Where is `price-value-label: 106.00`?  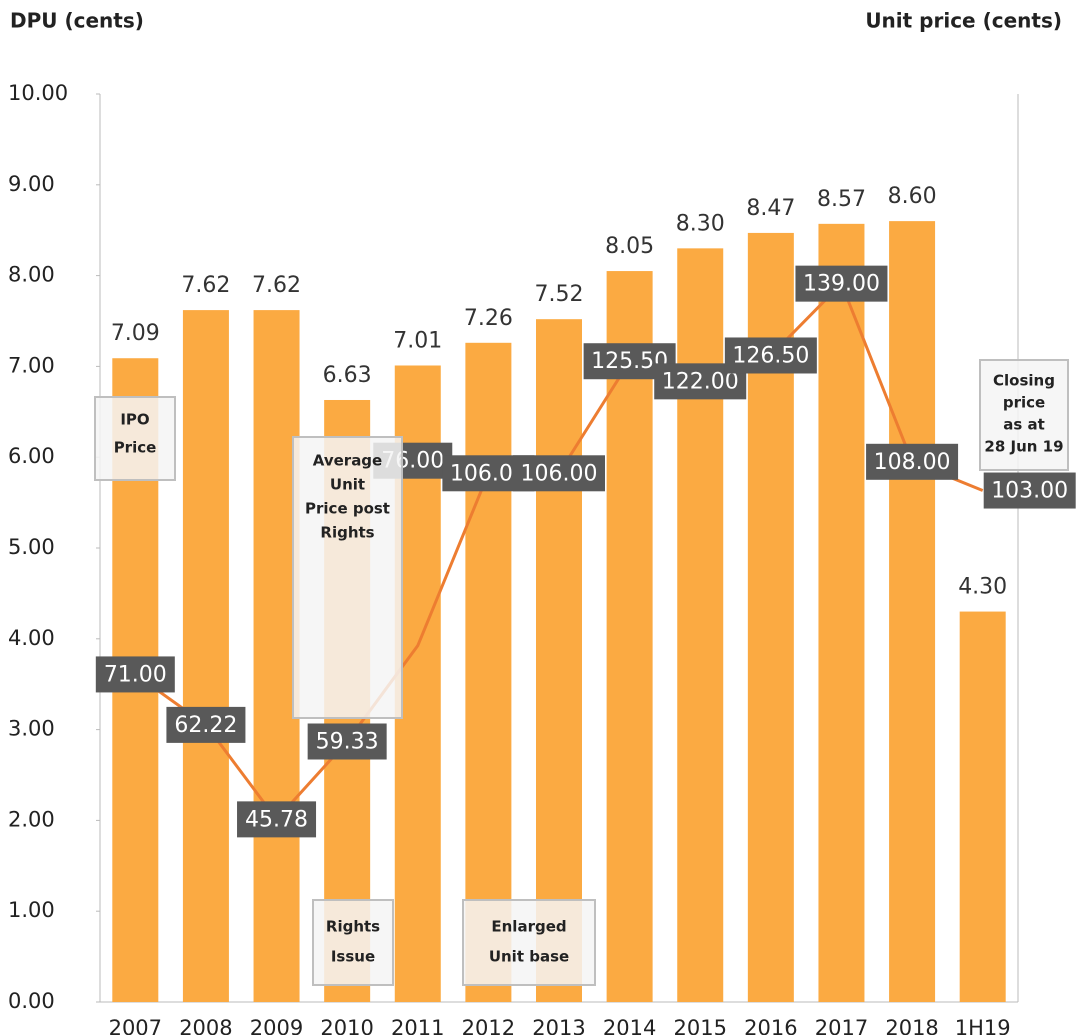 price-value-label: 106.00 is located at coordinates (559, 473).